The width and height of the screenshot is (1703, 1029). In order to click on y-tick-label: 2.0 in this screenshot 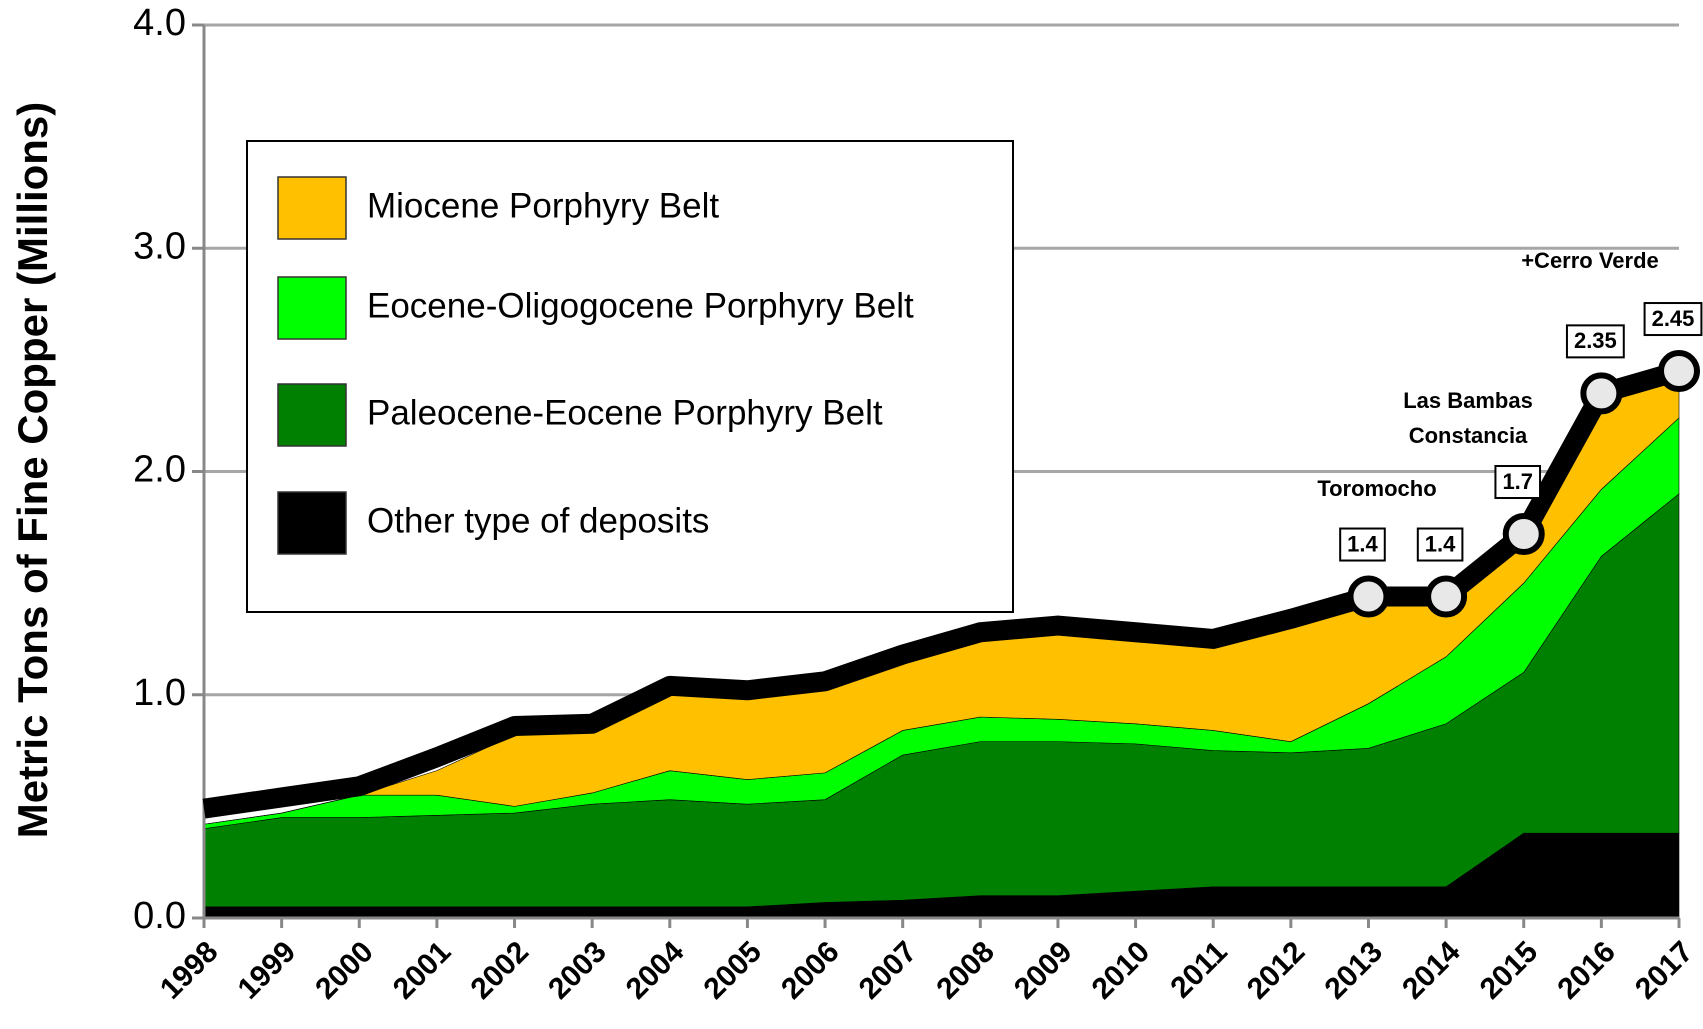, I will do `click(159, 470)`.